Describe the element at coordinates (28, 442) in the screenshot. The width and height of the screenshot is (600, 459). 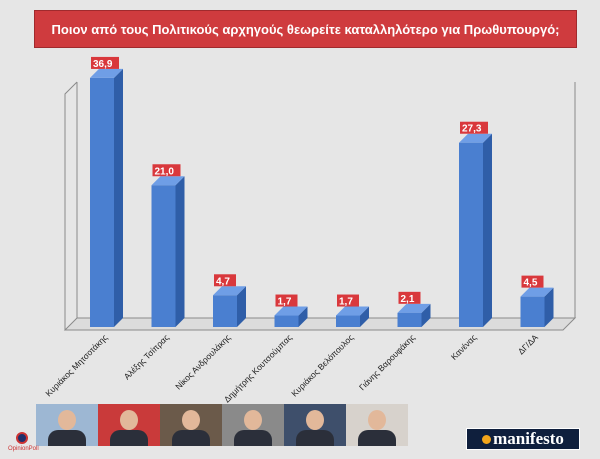
I see `opinionpoll-logo: OpinionPoll` at that location.